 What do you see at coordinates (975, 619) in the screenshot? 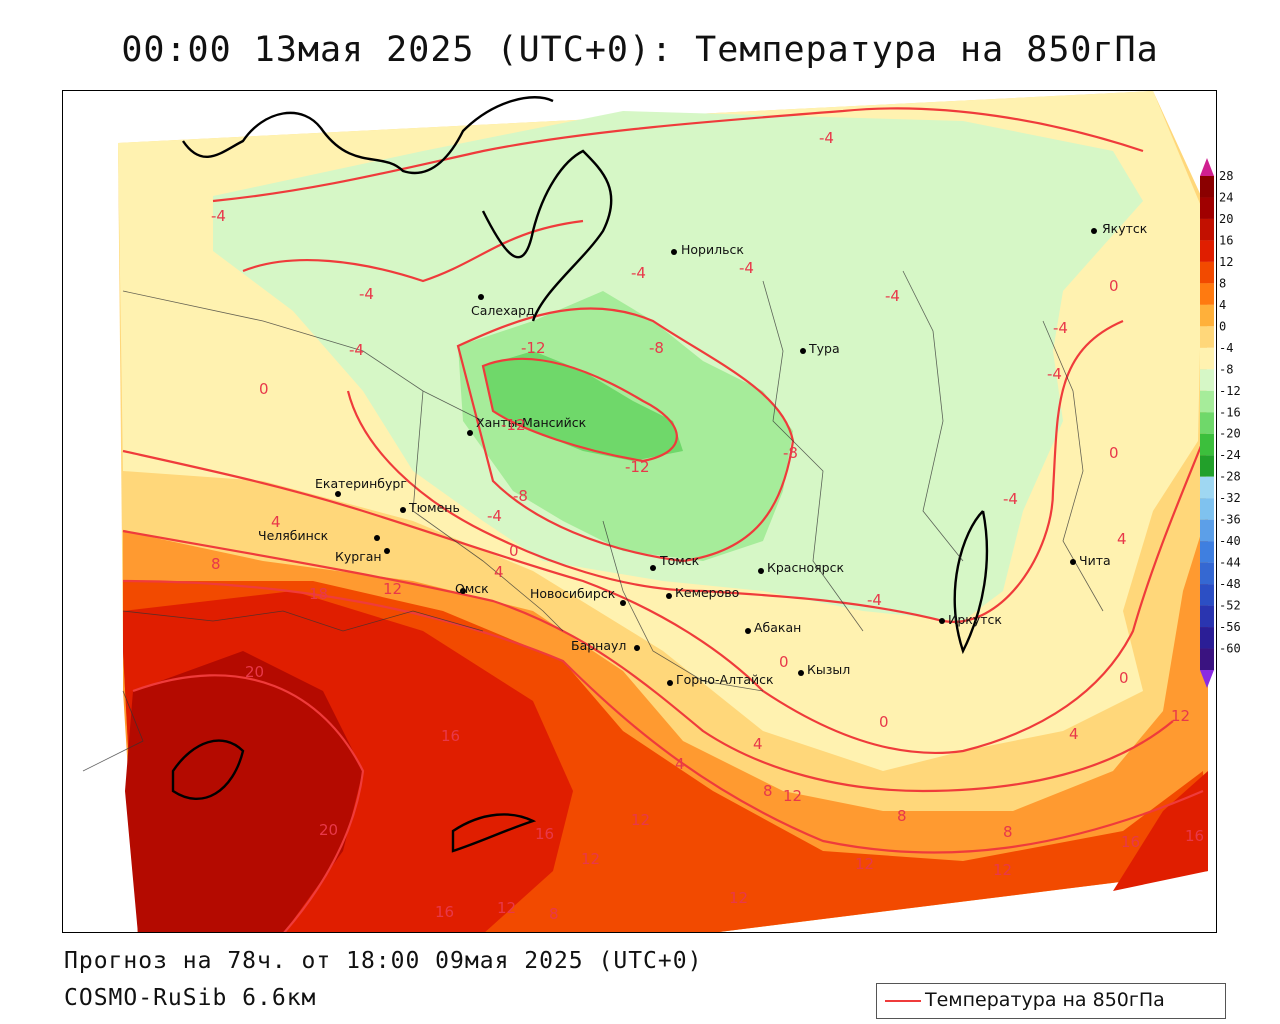
I see `city-label-irkutsk: Иркутск` at bounding box center [975, 619].